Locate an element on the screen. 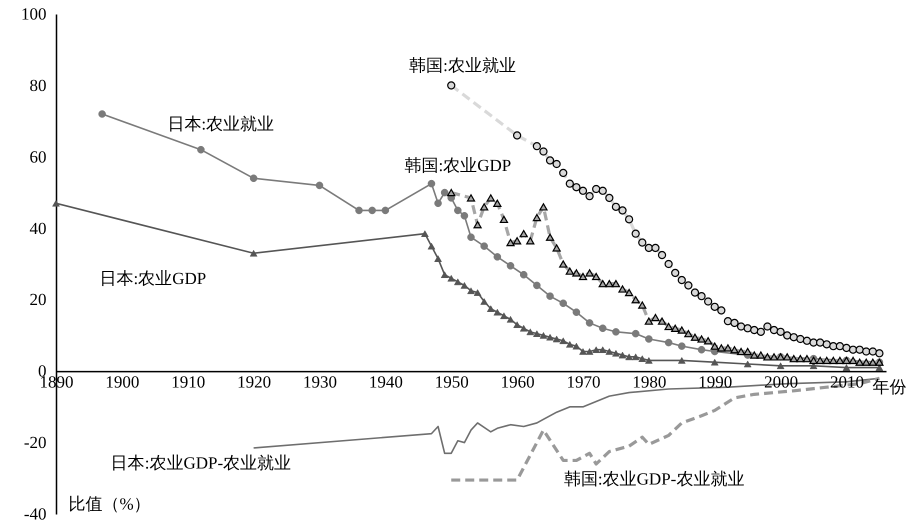  x-tick-label: 1960 is located at coordinates (517, 382).